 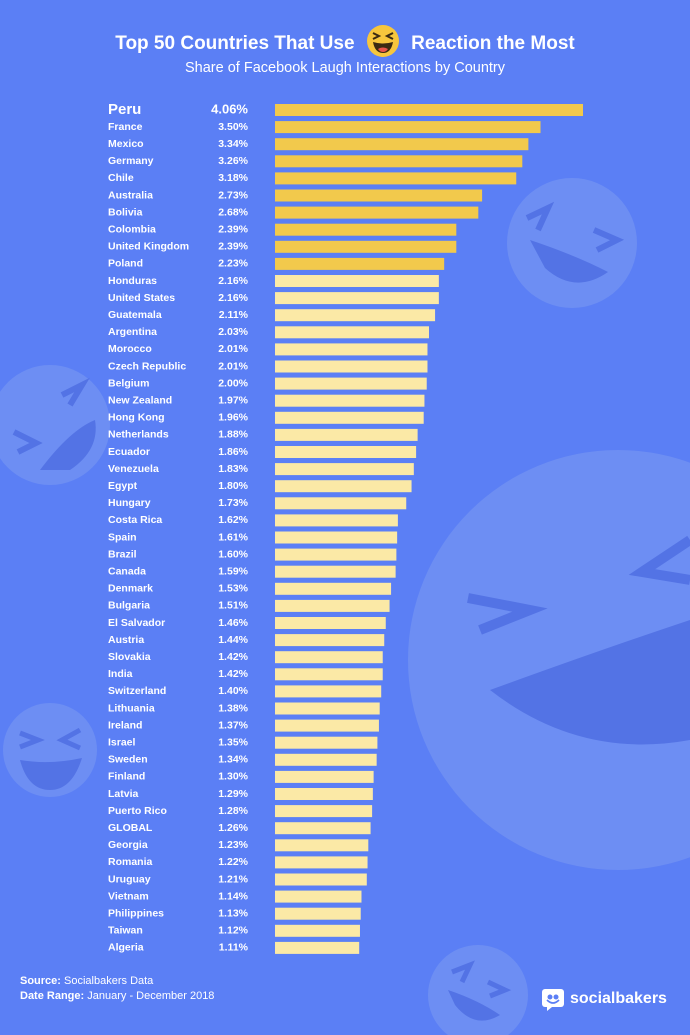 What do you see at coordinates (493, 43) in the screenshot?
I see `title-text-after: Reaction the Most` at bounding box center [493, 43].